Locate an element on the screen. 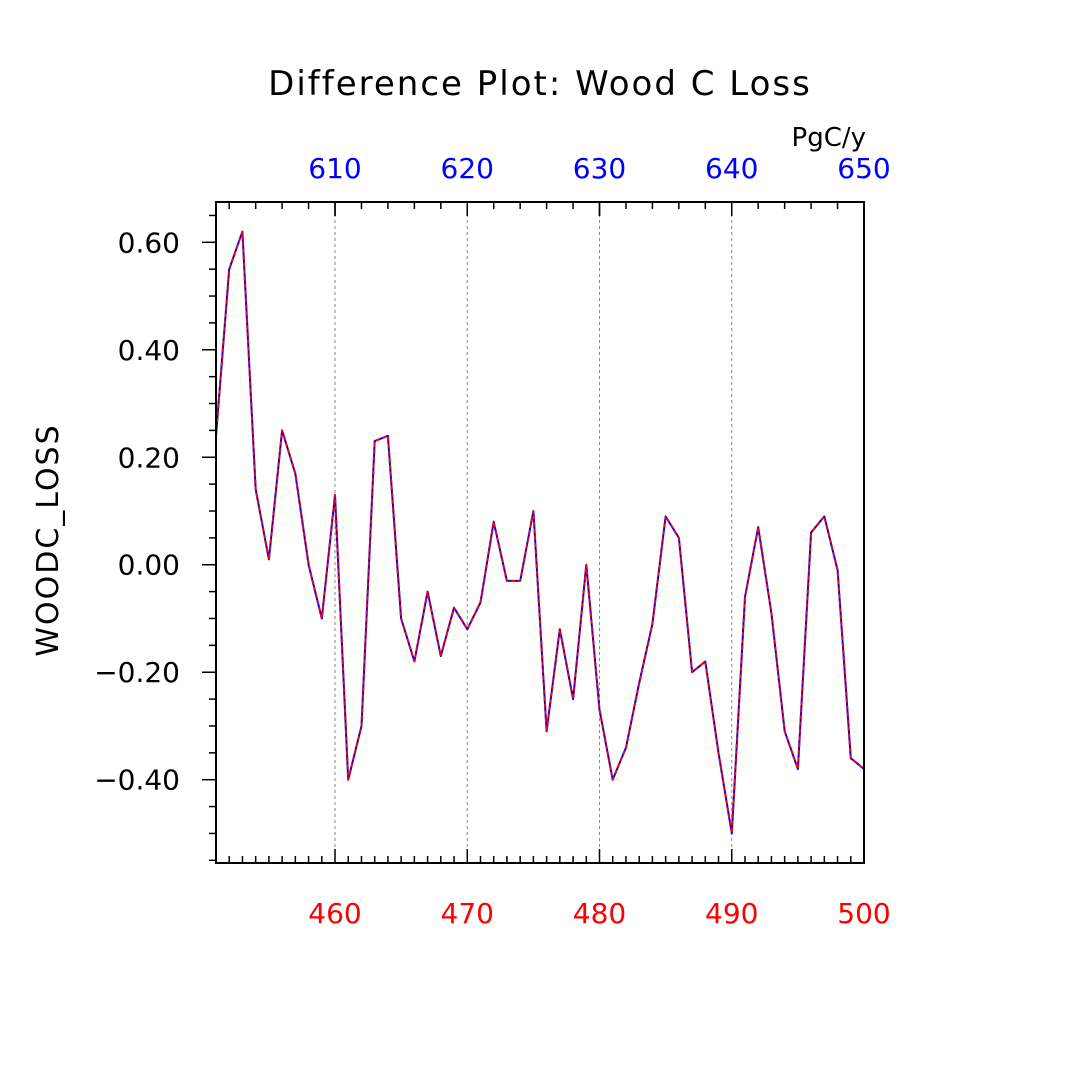  x-tick-label: 500 is located at coordinates (863, 913).